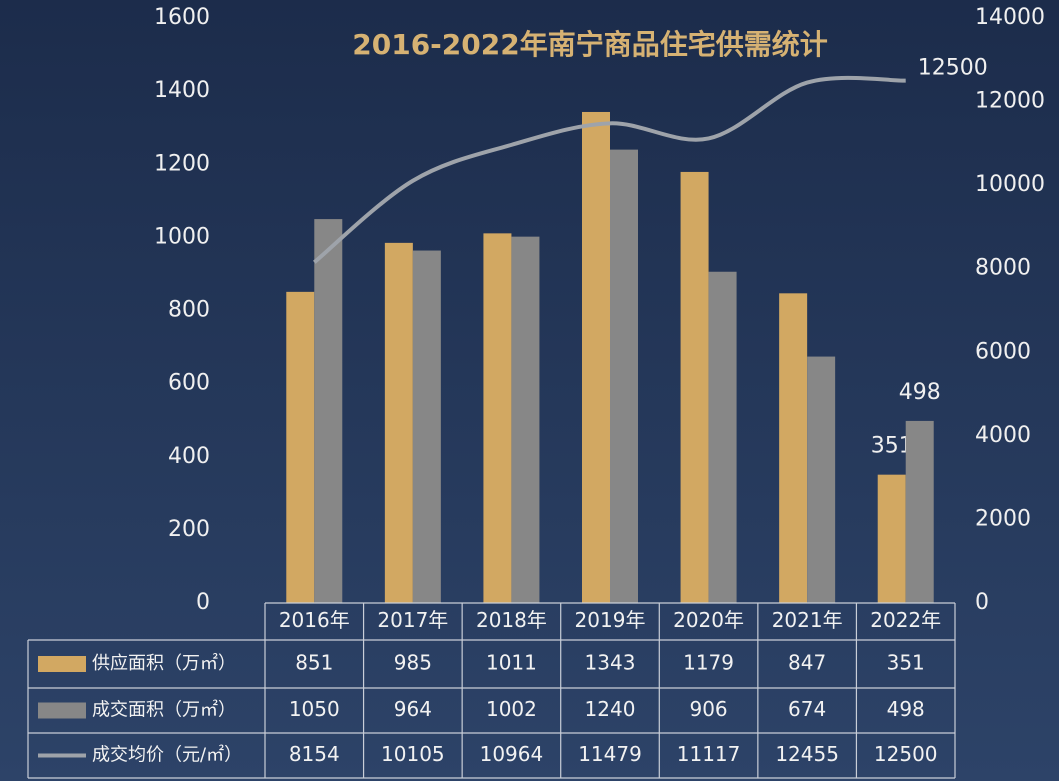 This screenshot has height=781, width=1059. What do you see at coordinates (920, 392) in the screenshot?
I see `data-label: 498` at bounding box center [920, 392].